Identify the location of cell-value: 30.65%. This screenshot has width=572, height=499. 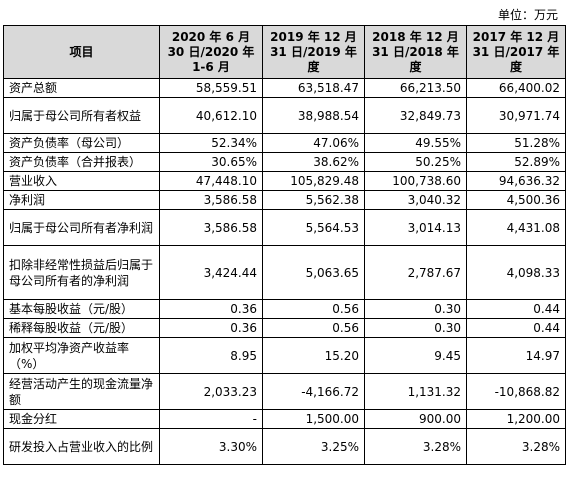
(211, 162).